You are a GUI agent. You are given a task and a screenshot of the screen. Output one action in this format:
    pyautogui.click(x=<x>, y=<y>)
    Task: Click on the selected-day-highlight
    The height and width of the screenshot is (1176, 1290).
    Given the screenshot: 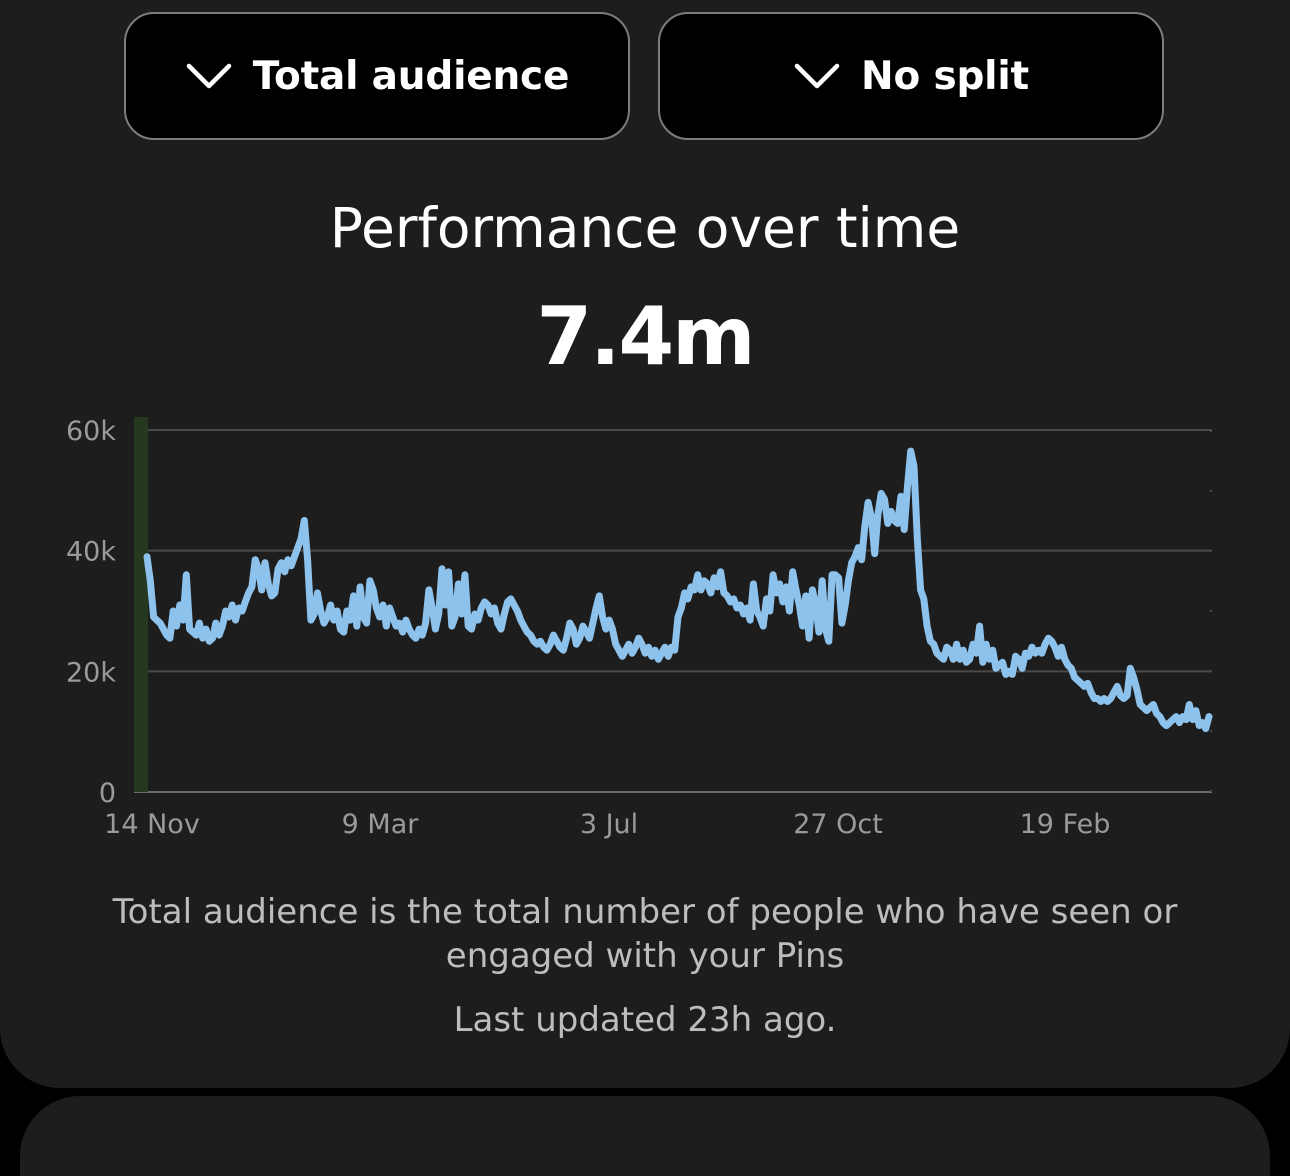 What is the action you would take?
    pyautogui.click(x=141, y=604)
    